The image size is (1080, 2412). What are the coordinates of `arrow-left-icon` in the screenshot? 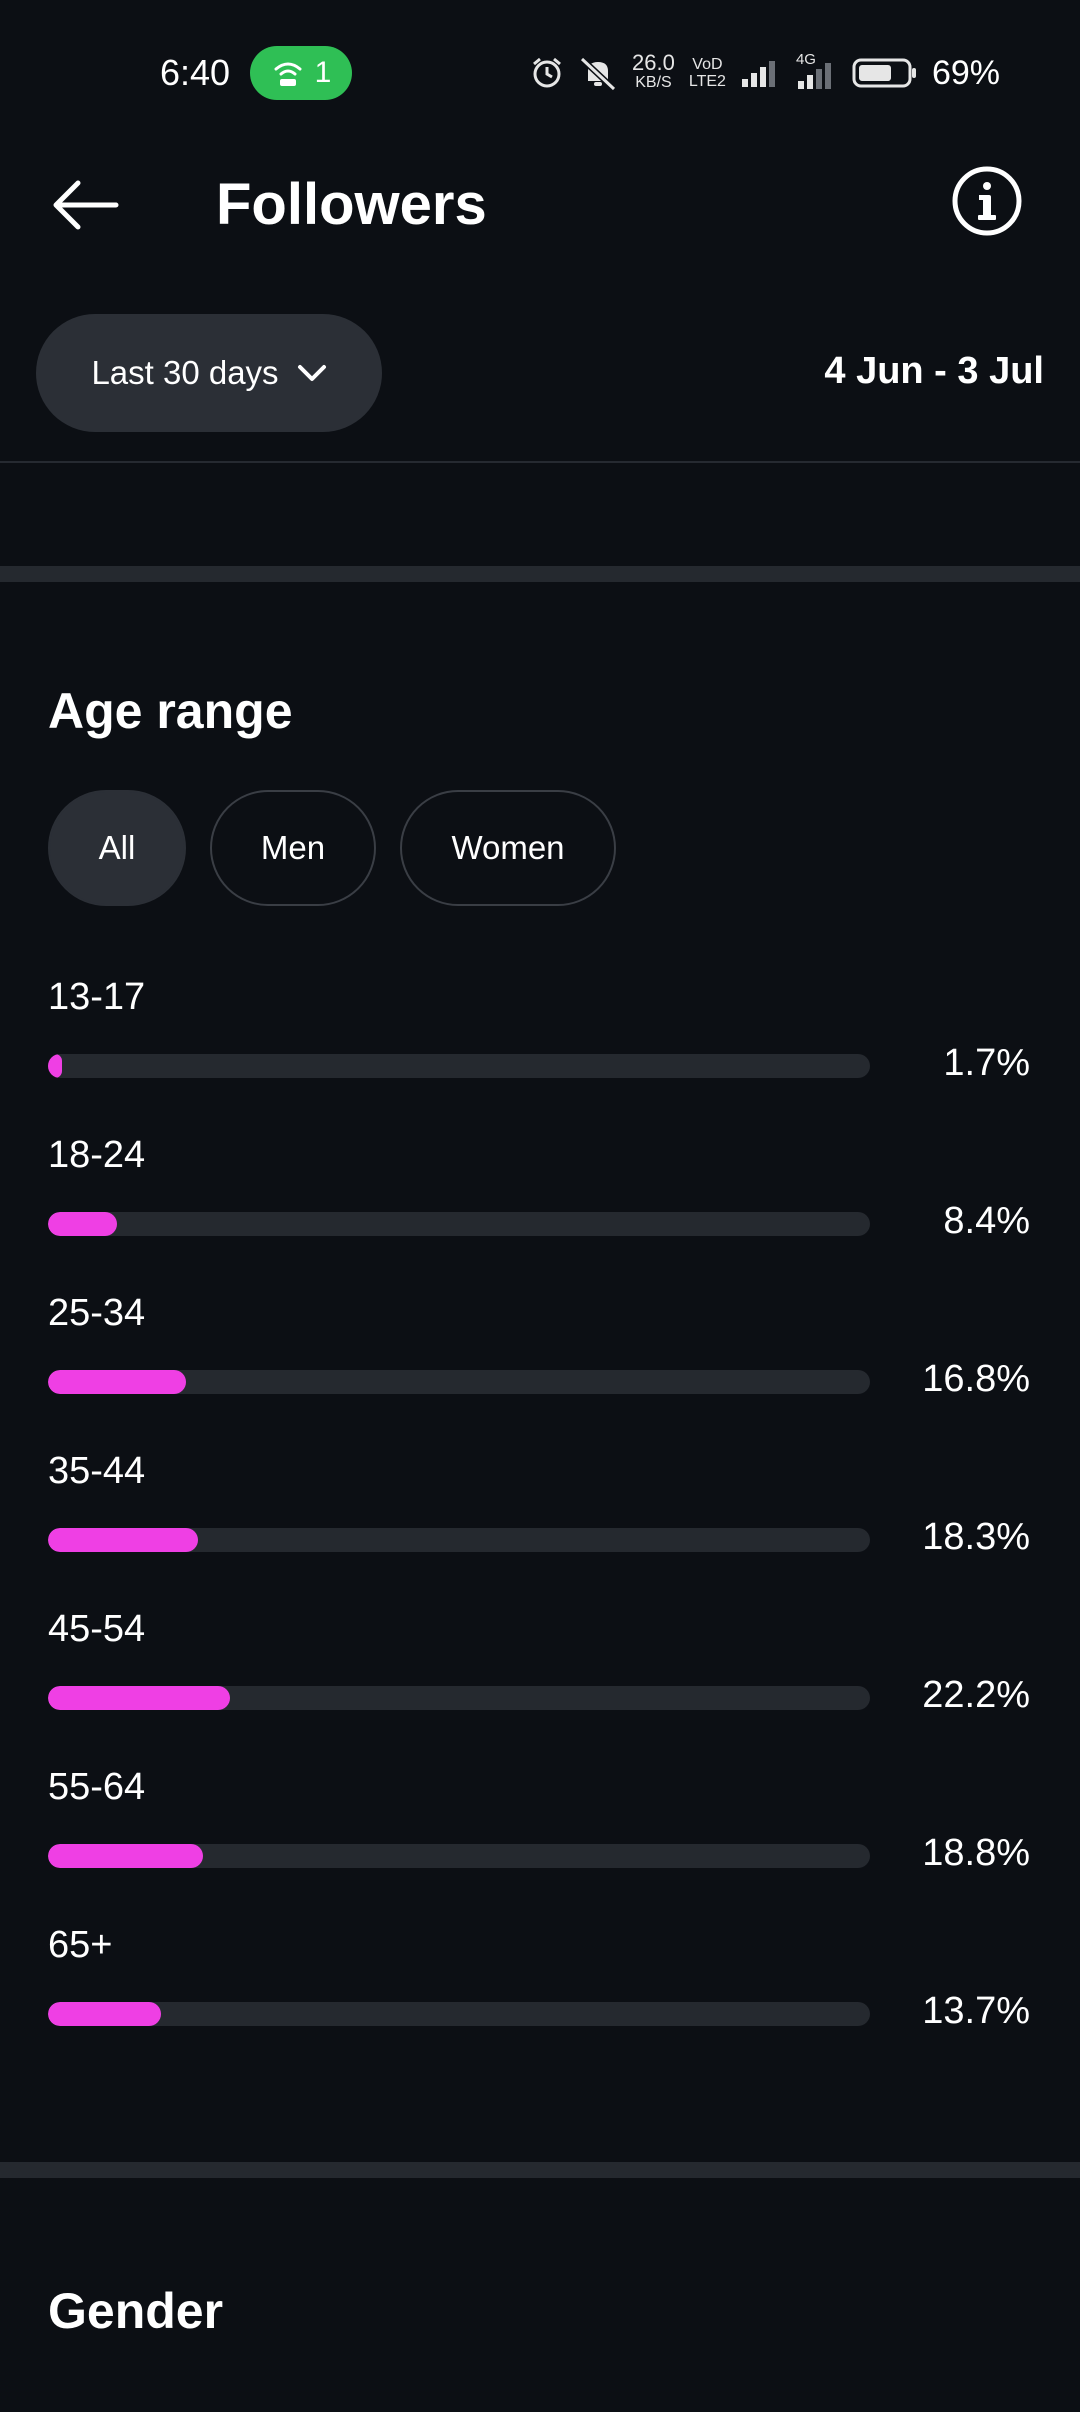 It's located at (86, 205).